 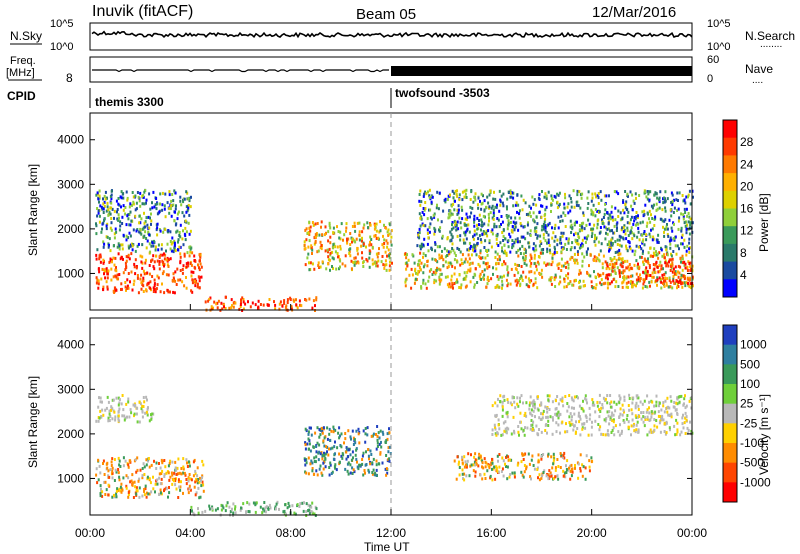 What do you see at coordinates (70, 140) in the screenshot?
I see `power-ytick-label: 4000` at bounding box center [70, 140].